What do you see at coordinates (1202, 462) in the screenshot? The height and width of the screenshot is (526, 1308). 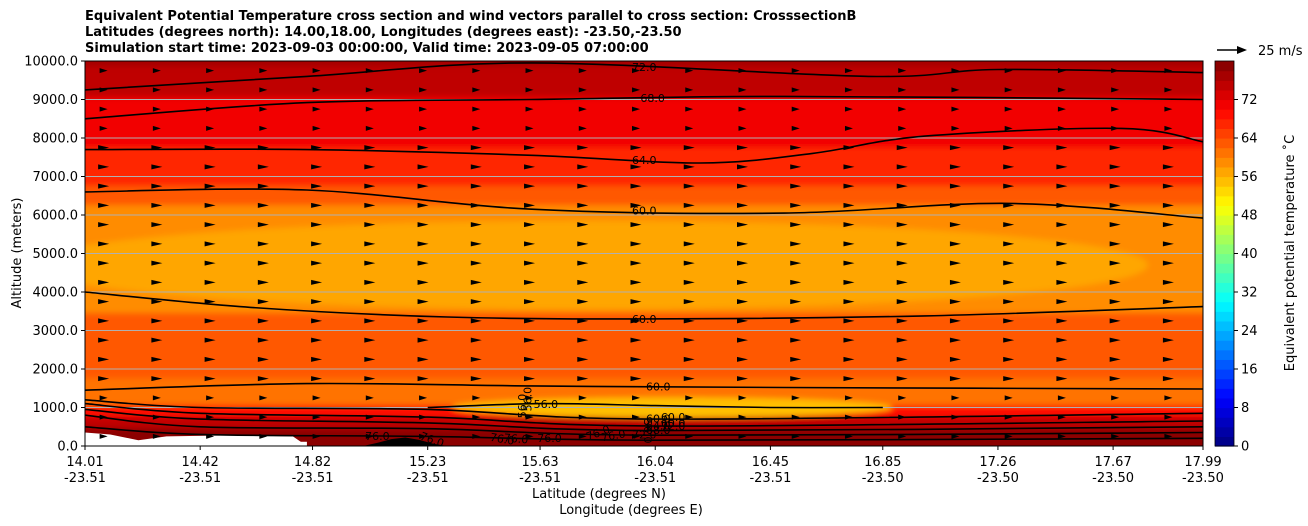 I see `x-tick-lat-10: 17.99` at bounding box center [1202, 462].